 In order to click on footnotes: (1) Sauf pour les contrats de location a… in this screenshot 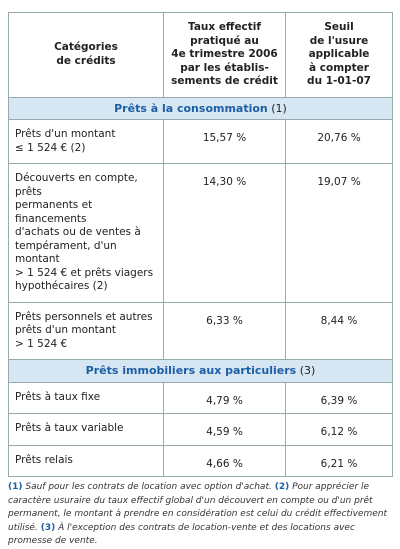, I will do `click(200, 515)`.